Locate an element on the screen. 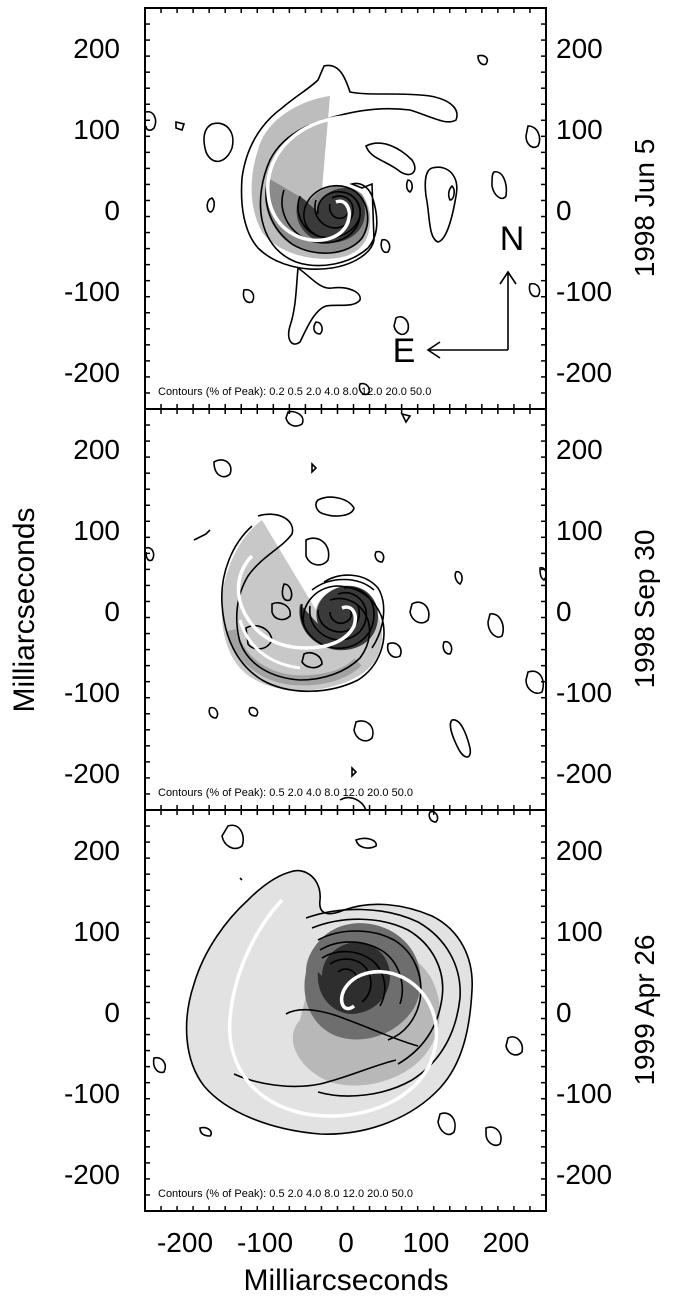 The width and height of the screenshot is (674, 1298). x-tick-label: -200 is located at coordinates (185, 1242).